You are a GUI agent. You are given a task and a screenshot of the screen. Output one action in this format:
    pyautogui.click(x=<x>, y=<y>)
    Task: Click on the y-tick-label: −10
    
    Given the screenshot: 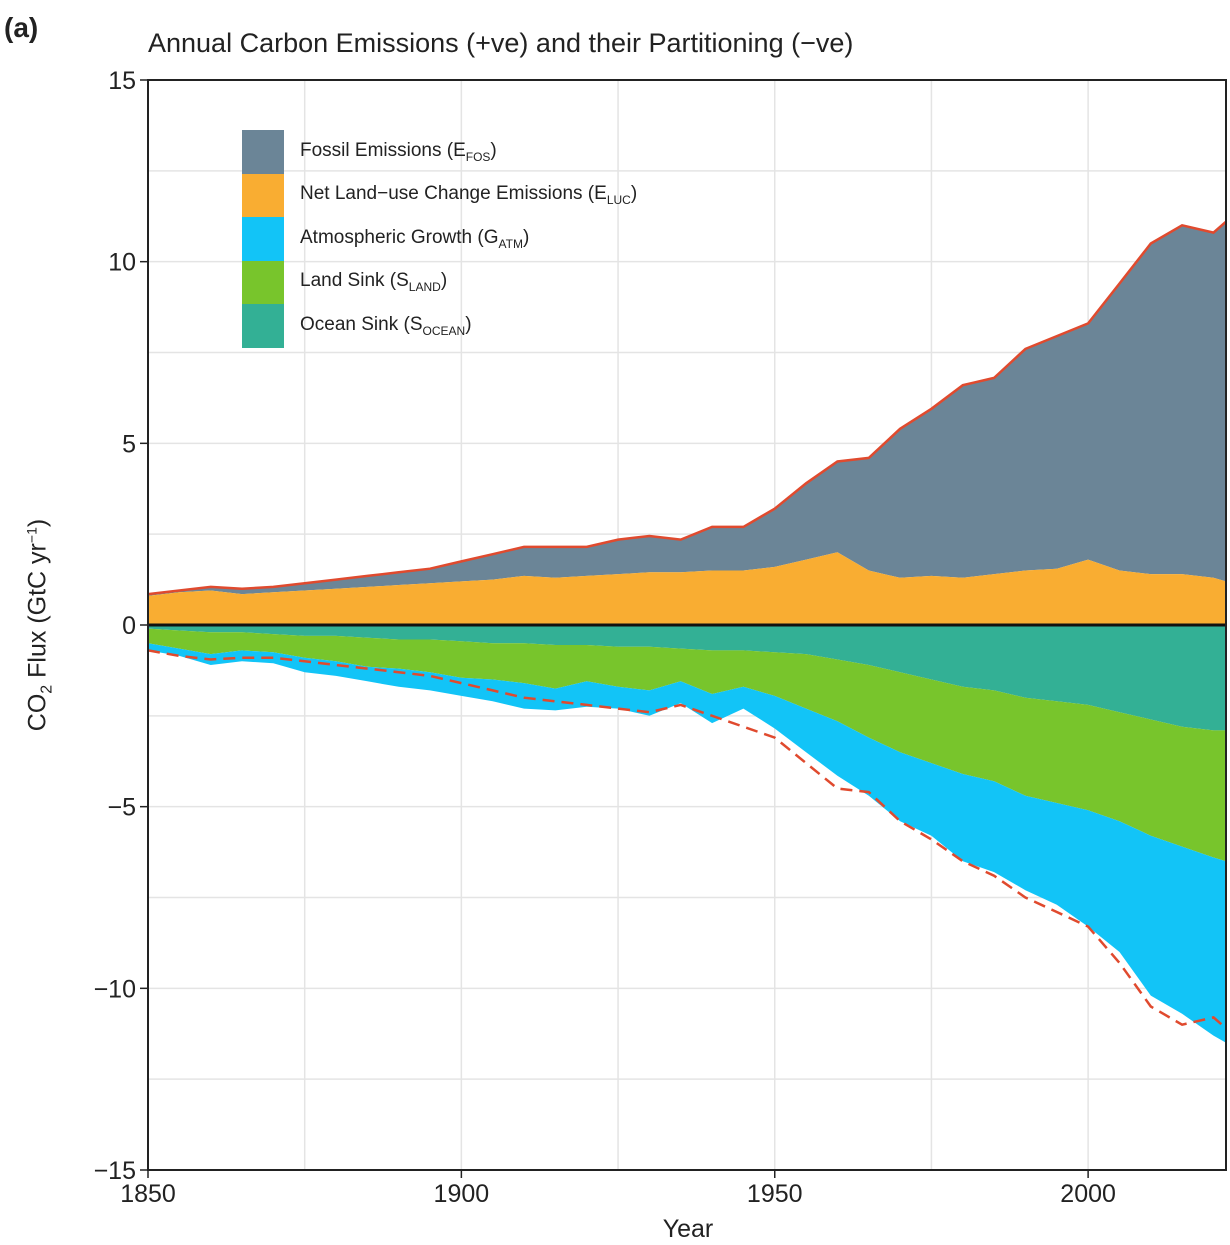 What is the action you would take?
    pyautogui.click(x=115, y=989)
    